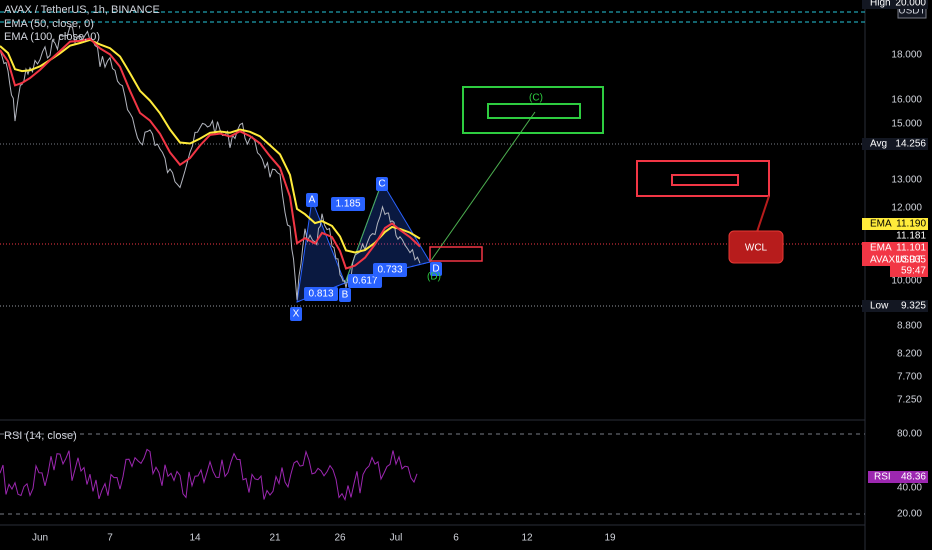  What do you see at coordinates (879, 306) in the screenshot?
I see `badge-label: Low` at bounding box center [879, 306].